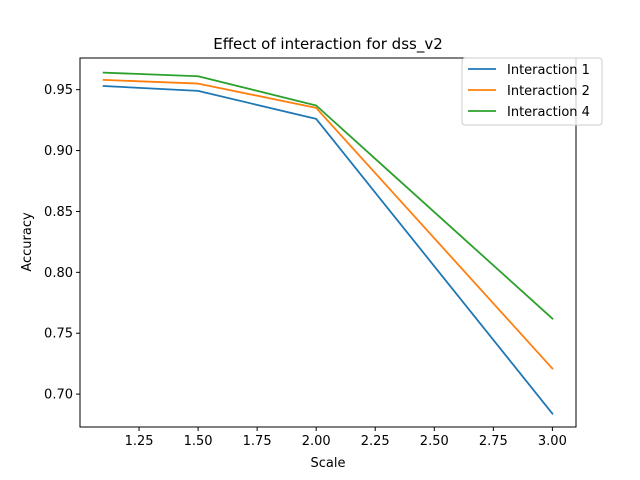  I want to click on legend-label: Interaction 4, so click(548, 112).